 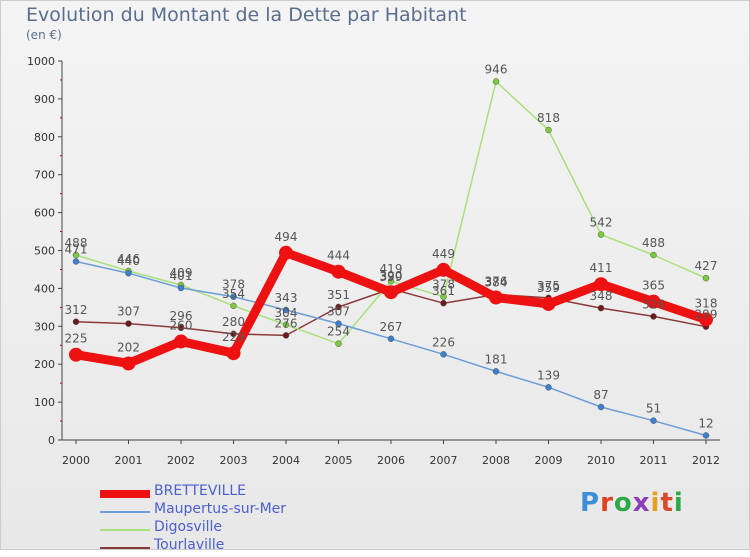 I want to click on data-label-0-2: 260, so click(x=181, y=325).